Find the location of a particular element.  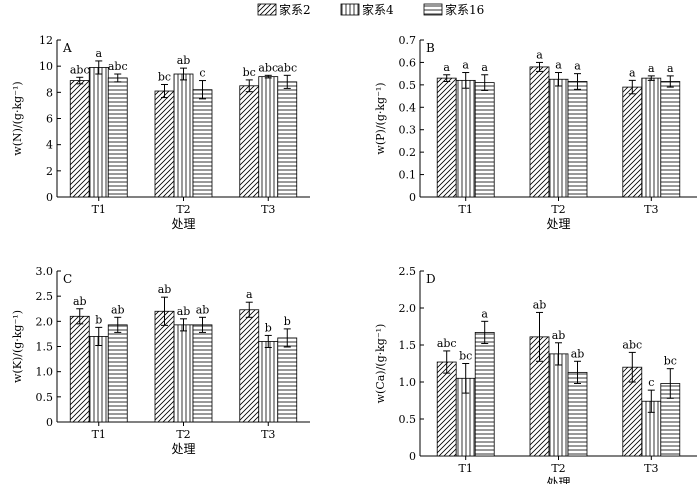

legend-label: 家系4 is located at coordinates (378, 9).